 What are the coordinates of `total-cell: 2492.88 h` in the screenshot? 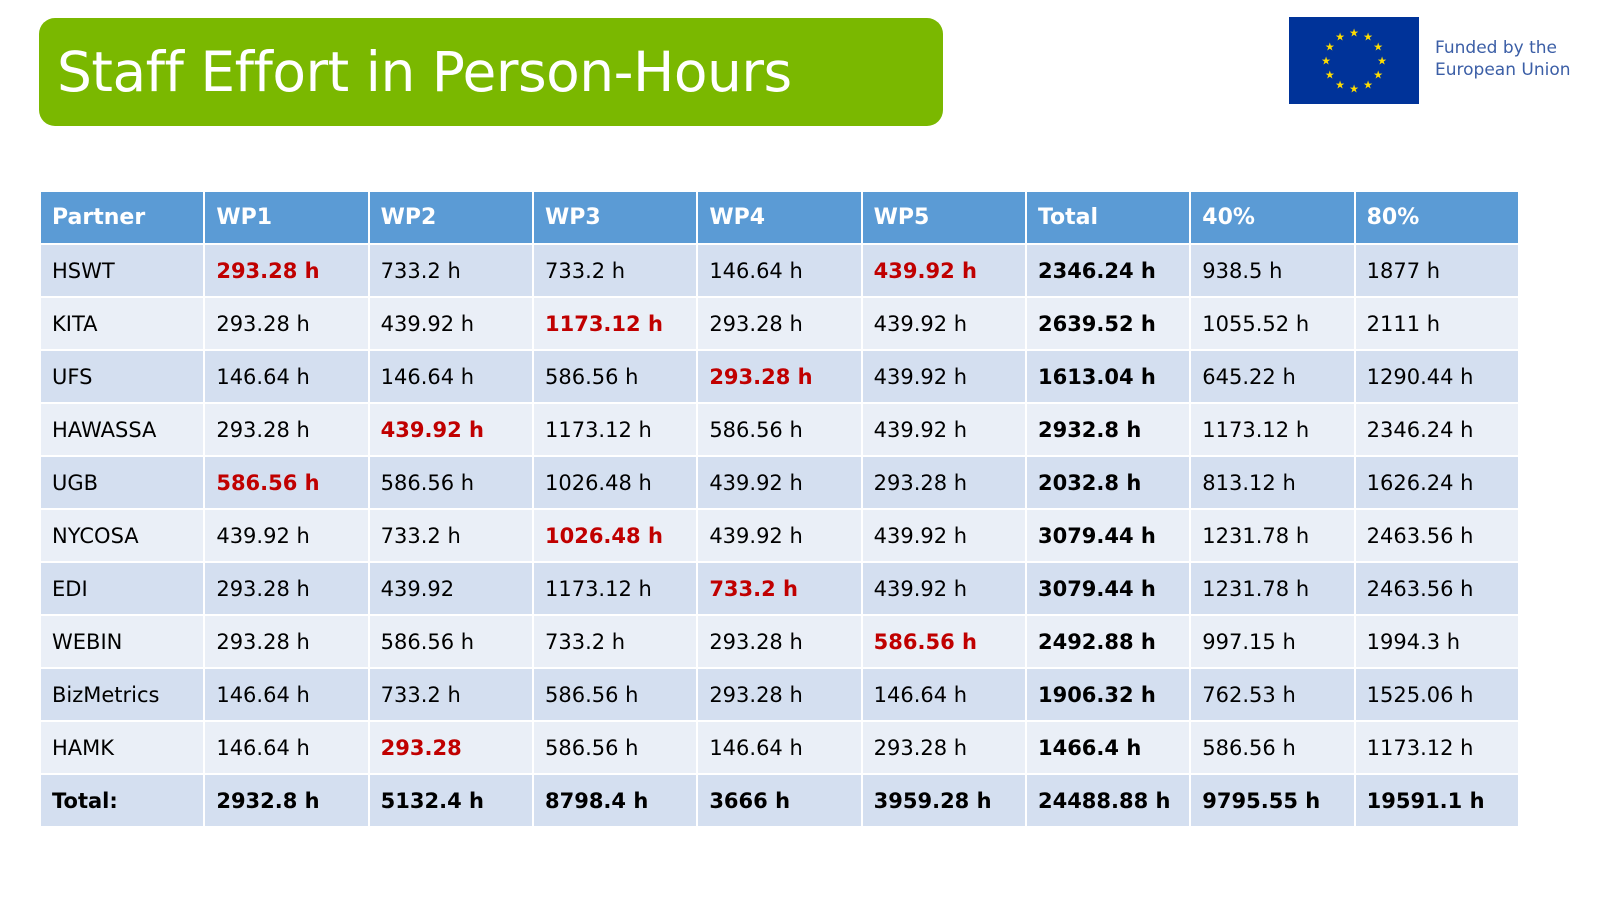 It's located at (1108, 641).